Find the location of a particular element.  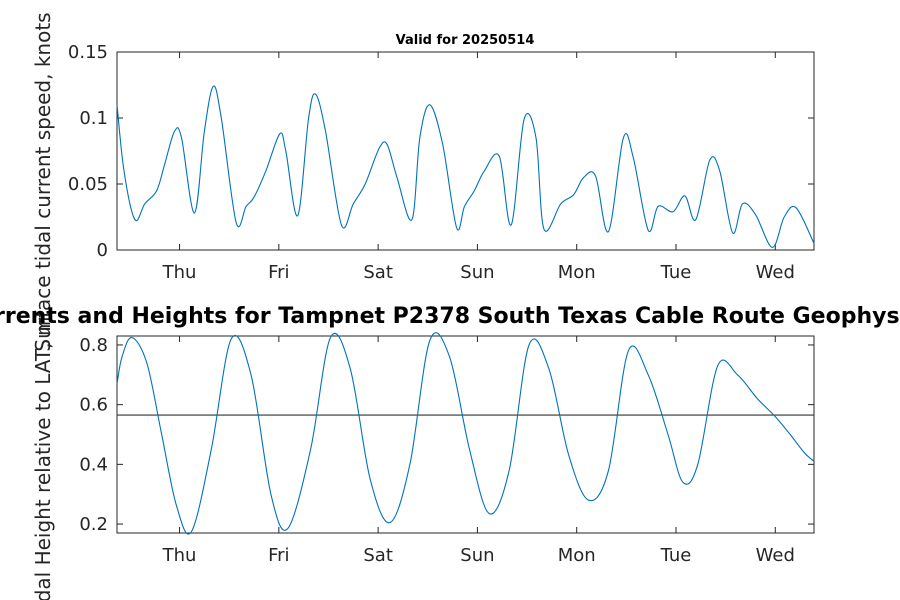

bottom-ytick-label: 0.2 is located at coordinates (93, 524).